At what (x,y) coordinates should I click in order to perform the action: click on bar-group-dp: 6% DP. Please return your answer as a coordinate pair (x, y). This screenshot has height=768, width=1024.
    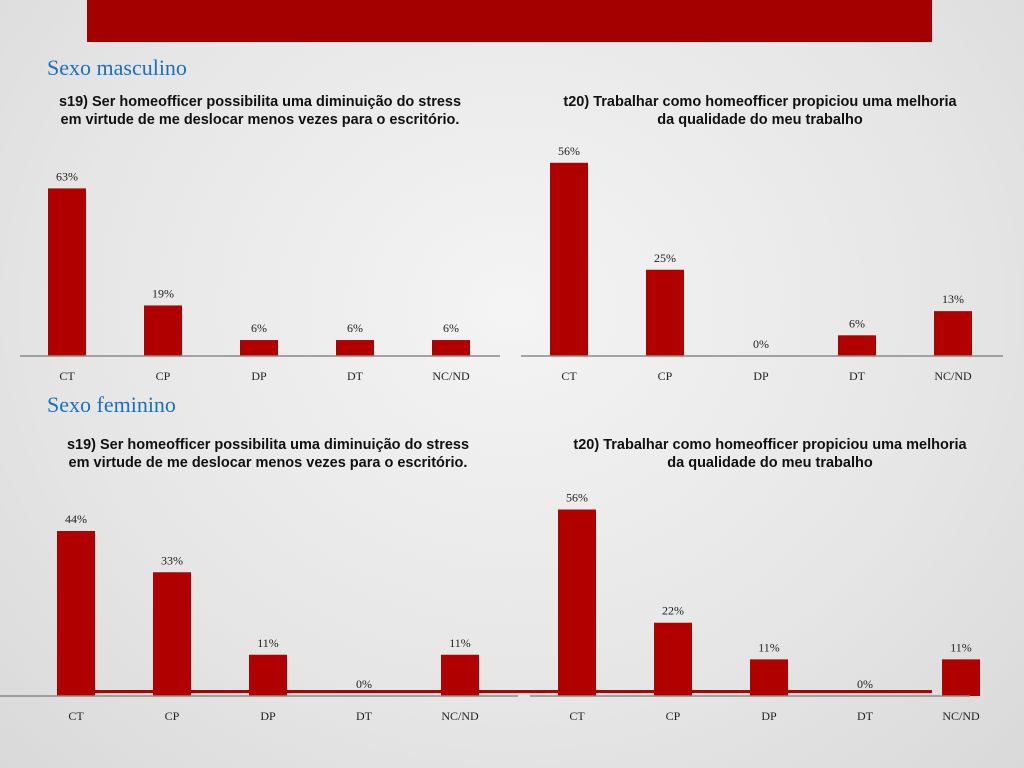
    Looking at the image, I should click on (259, 352).